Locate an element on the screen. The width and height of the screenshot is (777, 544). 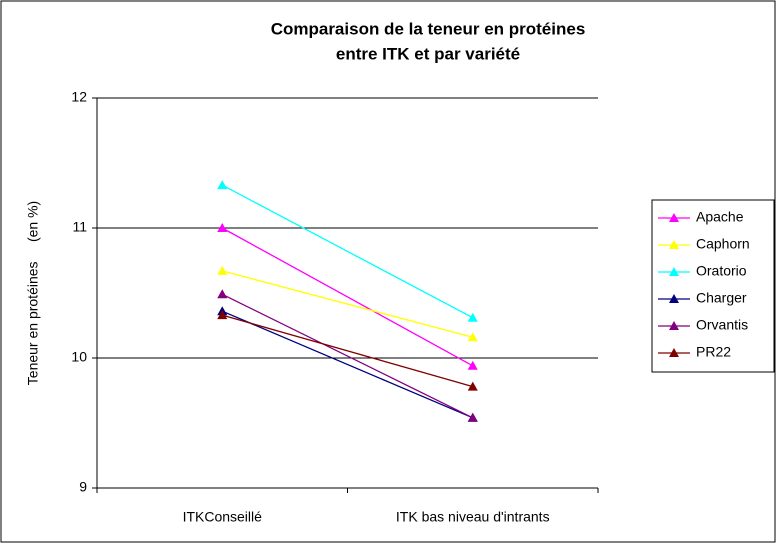
y-tick-label: 10 is located at coordinates (79, 357).